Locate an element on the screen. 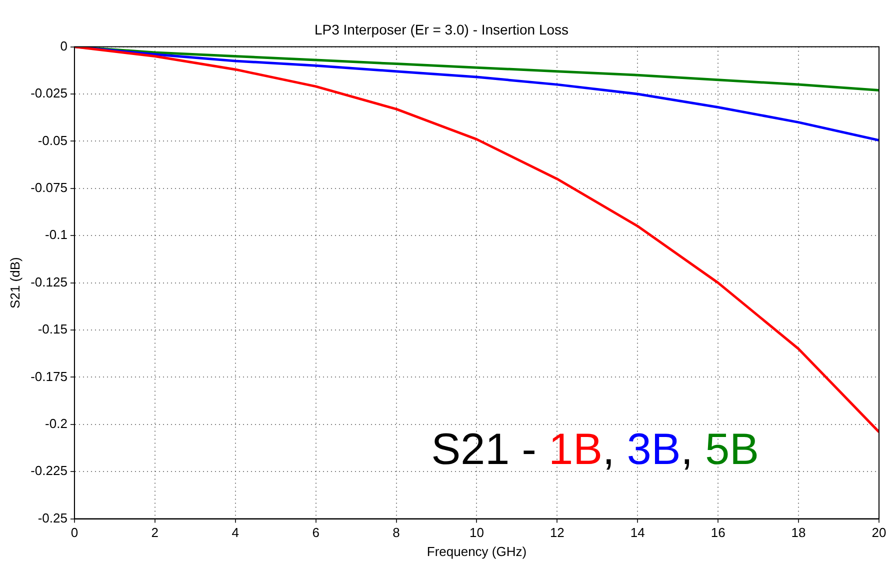 The width and height of the screenshot is (891, 562). text: 1B is located at coordinates (575, 449).